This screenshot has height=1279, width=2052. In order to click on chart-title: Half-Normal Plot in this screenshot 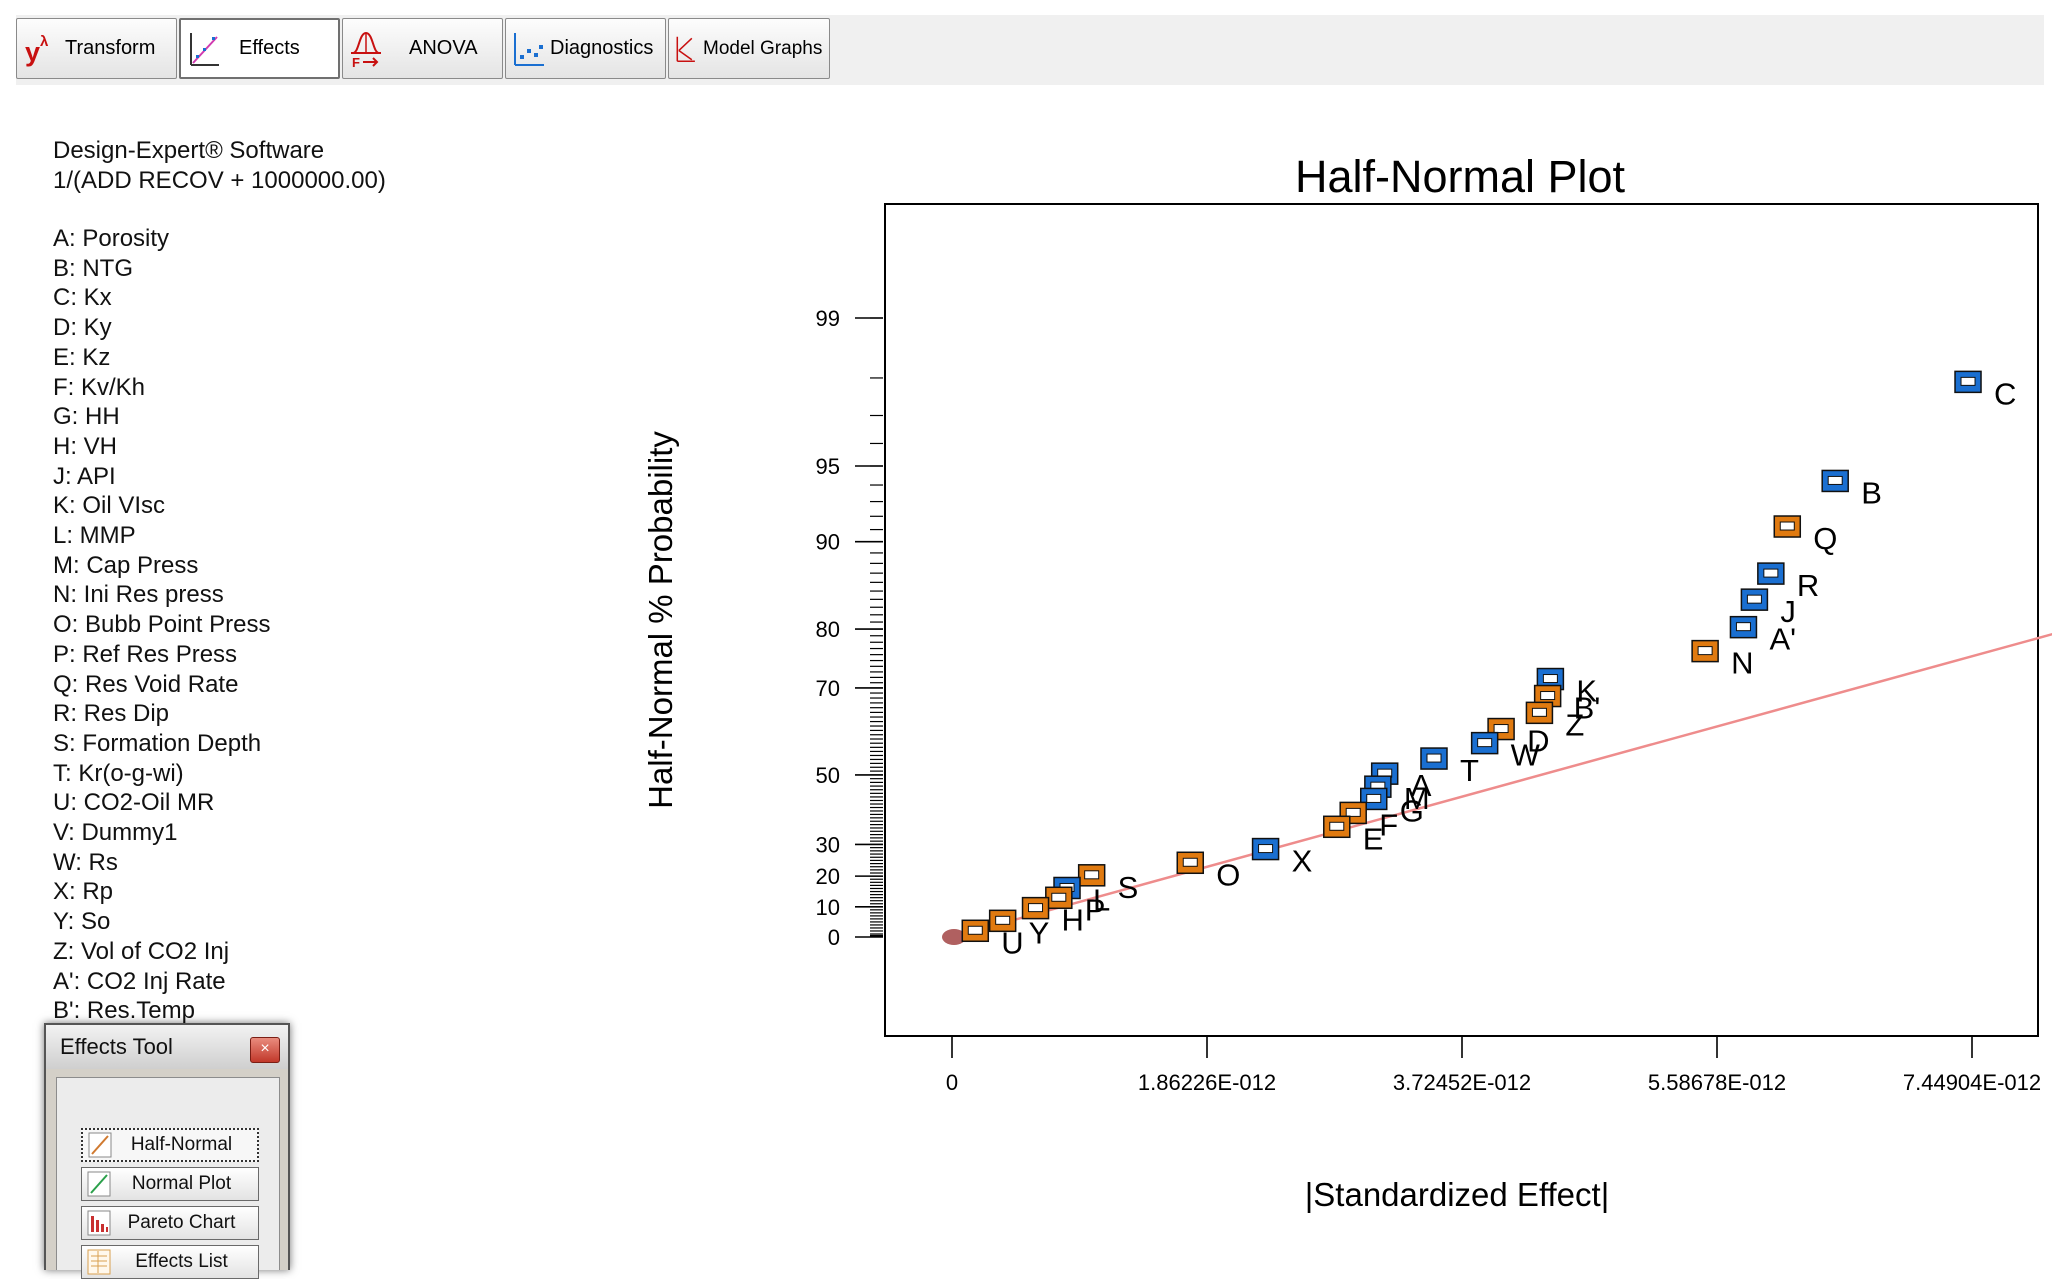, I will do `click(1460, 176)`.